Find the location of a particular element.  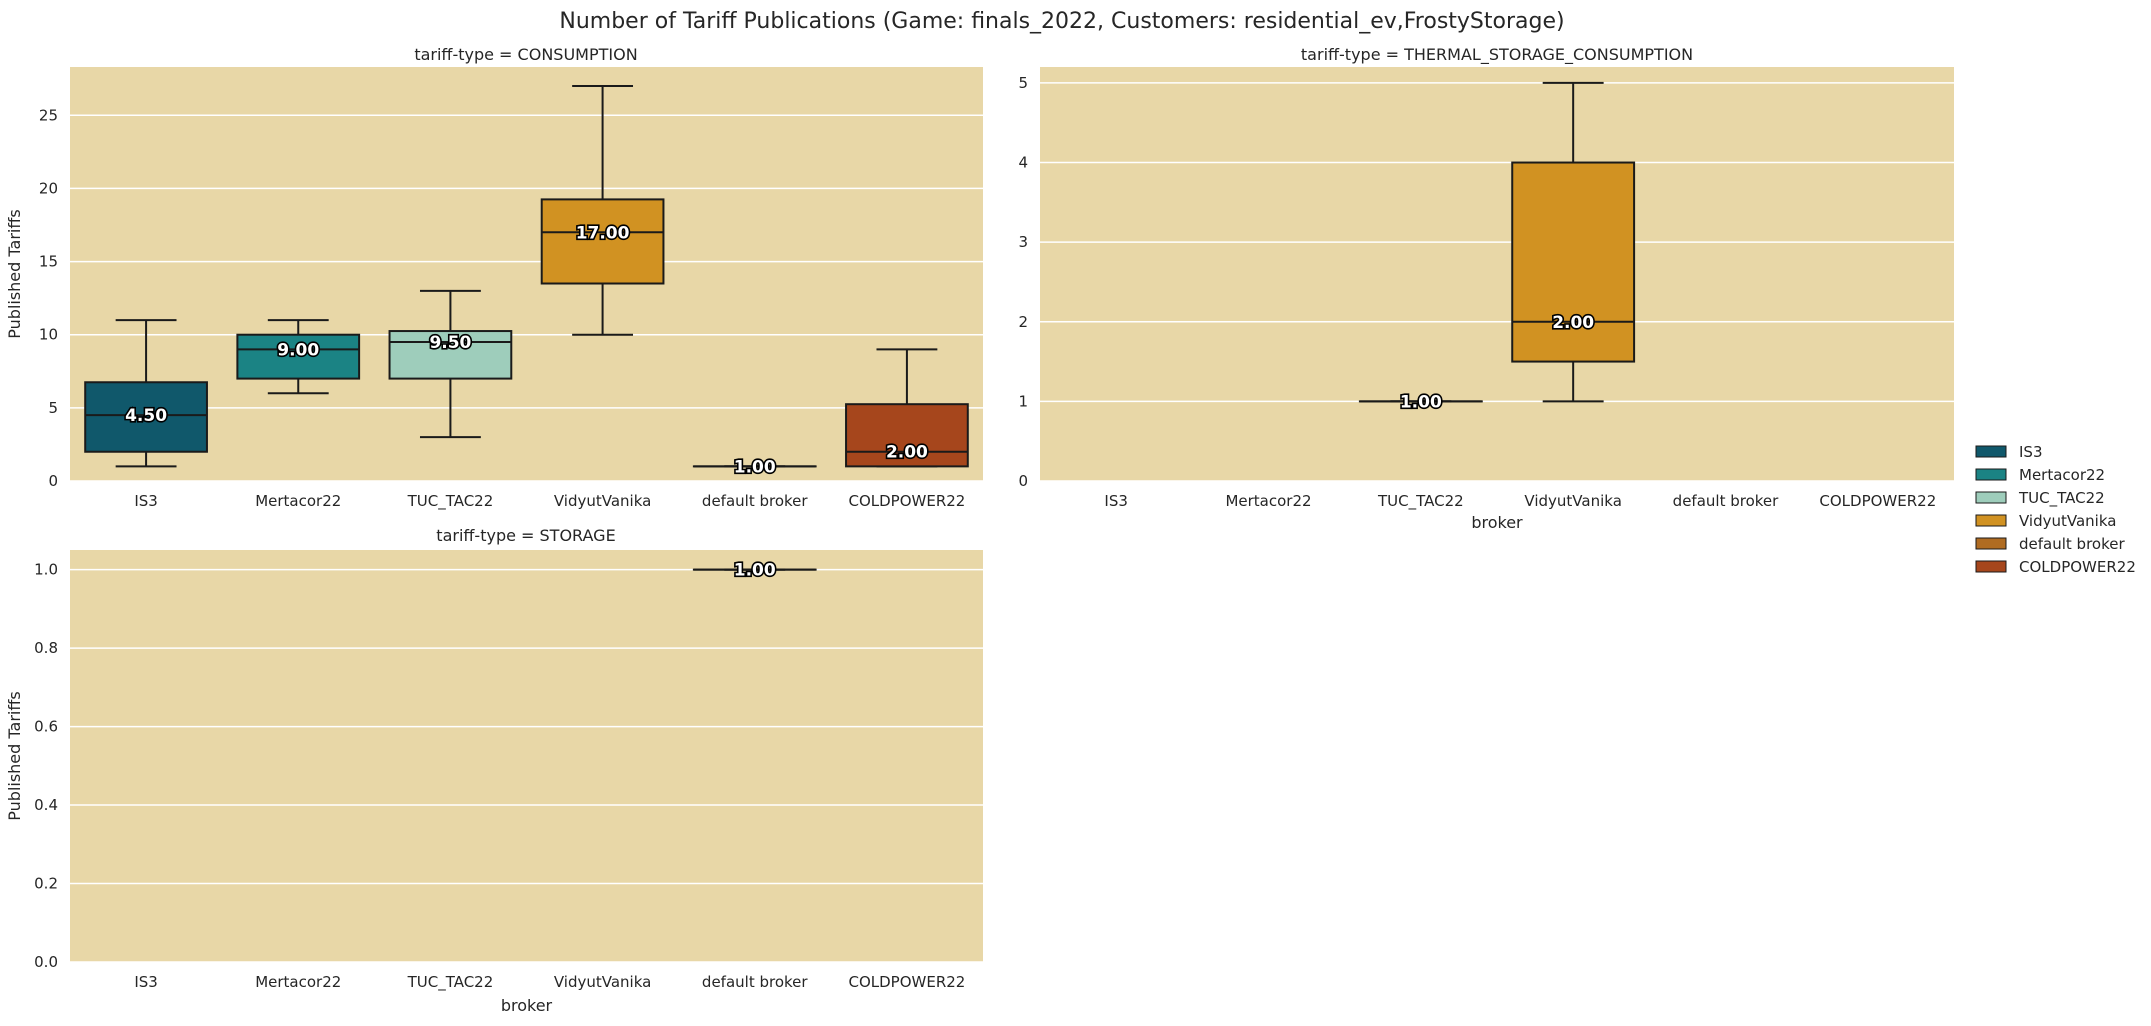

y-tick-label: 15 is located at coordinates (48, 262).